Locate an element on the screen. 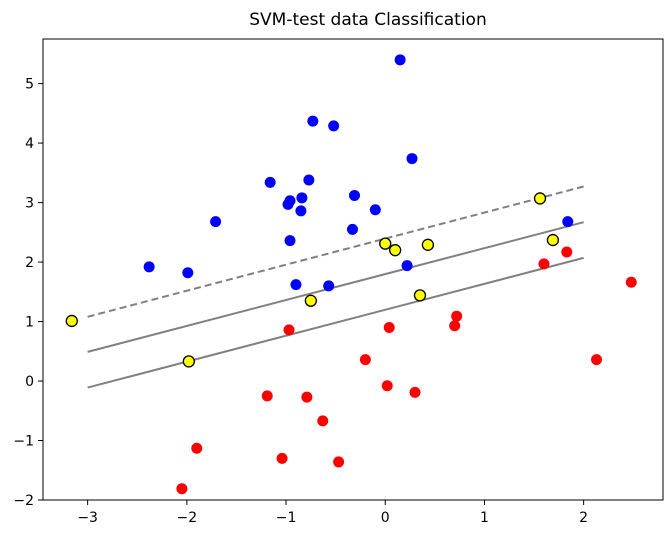 The height and width of the screenshot is (541, 672). chart-title: SVM-test data Classification is located at coordinates (367, 20).